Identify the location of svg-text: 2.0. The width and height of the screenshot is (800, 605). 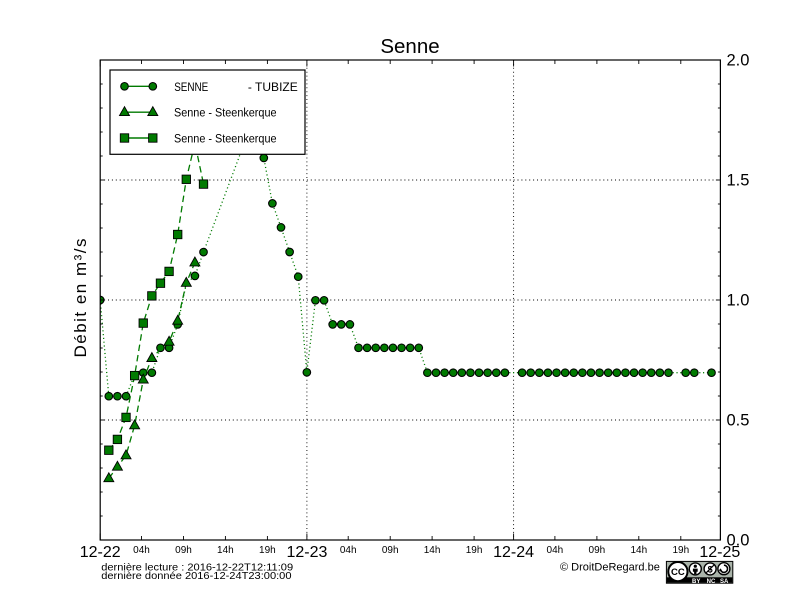
(738, 60).